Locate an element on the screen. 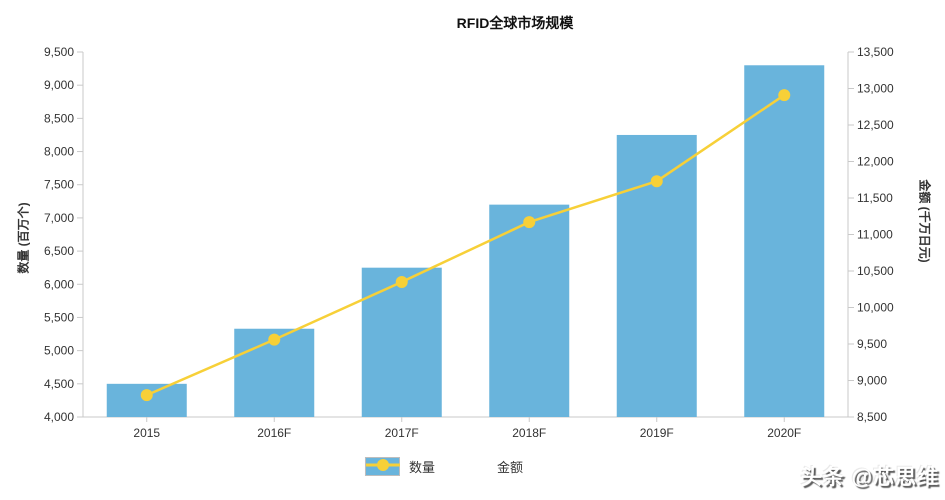  y-right-tick-label: 12,500 is located at coordinates (875, 125).